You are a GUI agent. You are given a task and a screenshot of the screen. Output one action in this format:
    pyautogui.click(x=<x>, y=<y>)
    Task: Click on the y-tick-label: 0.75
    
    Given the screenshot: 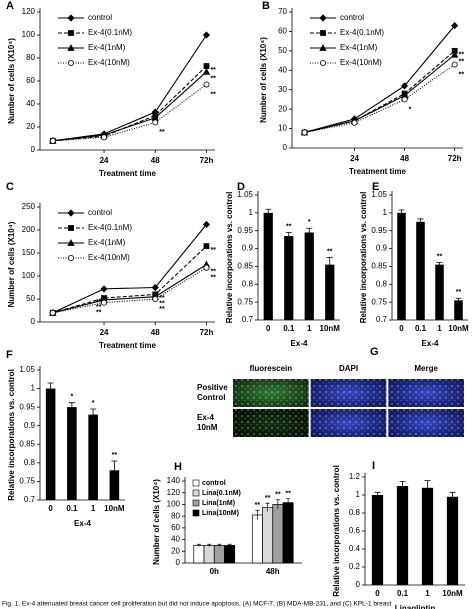 What is the action you would take?
    pyautogui.click(x=379, y=301)
    